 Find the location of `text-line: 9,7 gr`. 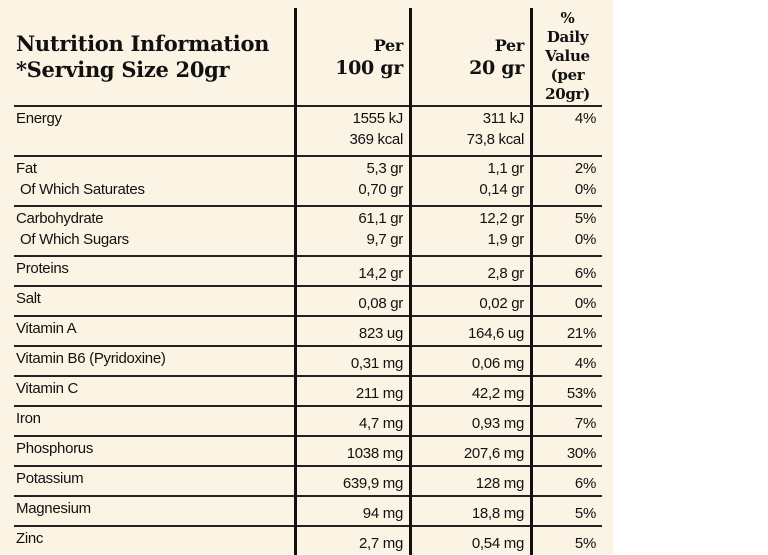

text-line: 9,7 gr is located at coordinates (384, 239).